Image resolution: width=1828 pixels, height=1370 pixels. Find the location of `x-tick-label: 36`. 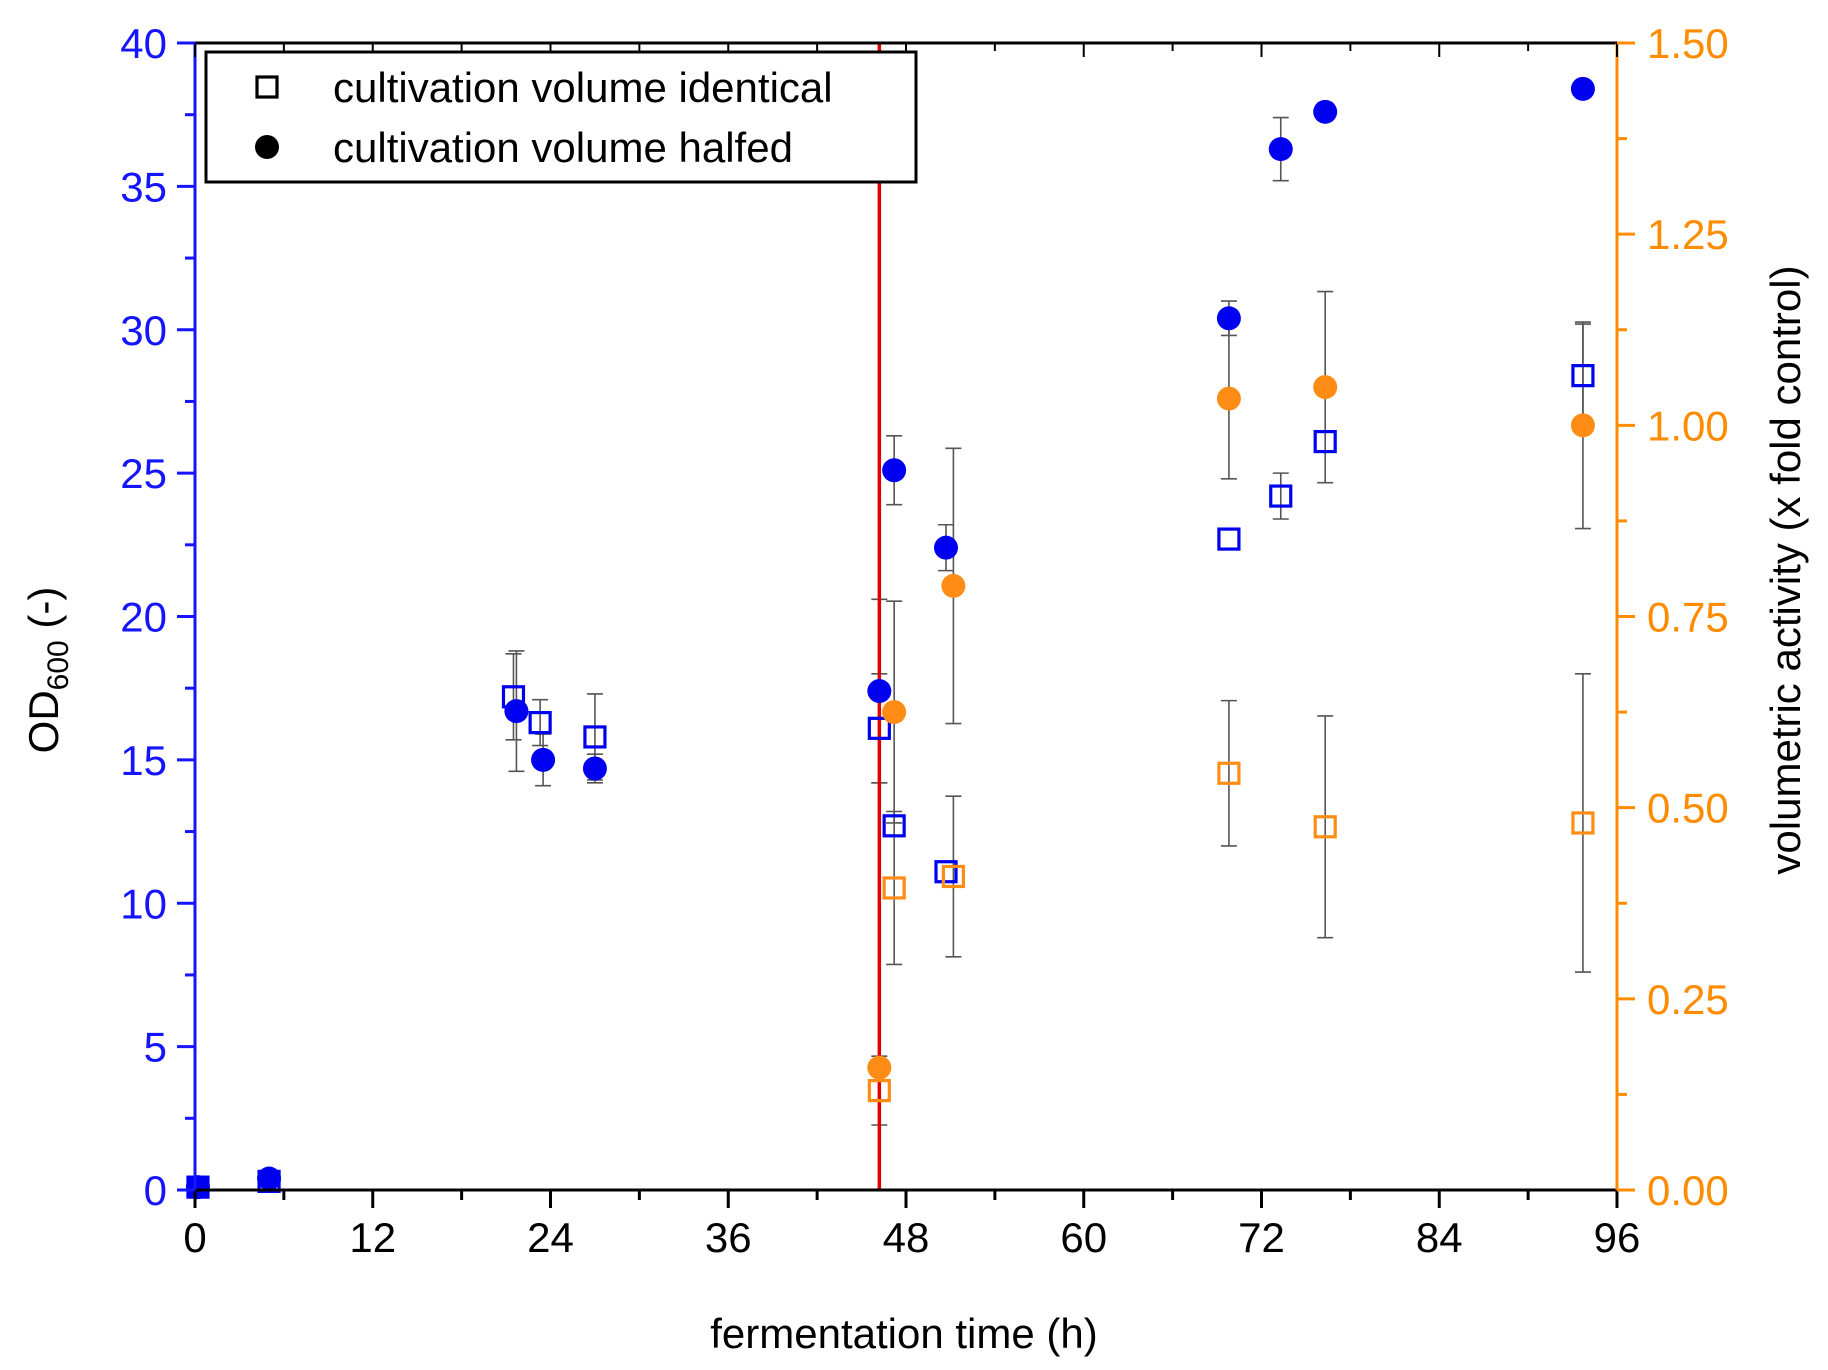

x-tick-label: 36 is located at coordinates (728, 1237).